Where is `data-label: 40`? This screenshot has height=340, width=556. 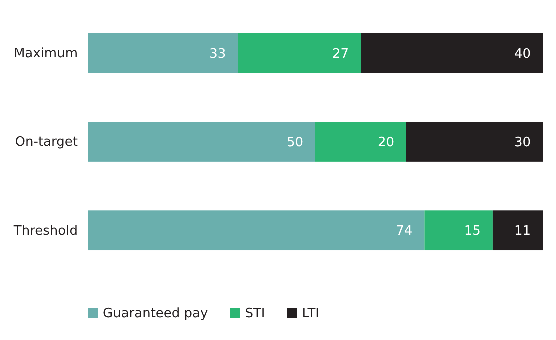
data-label: 40 is located at coordinates (522, 54).